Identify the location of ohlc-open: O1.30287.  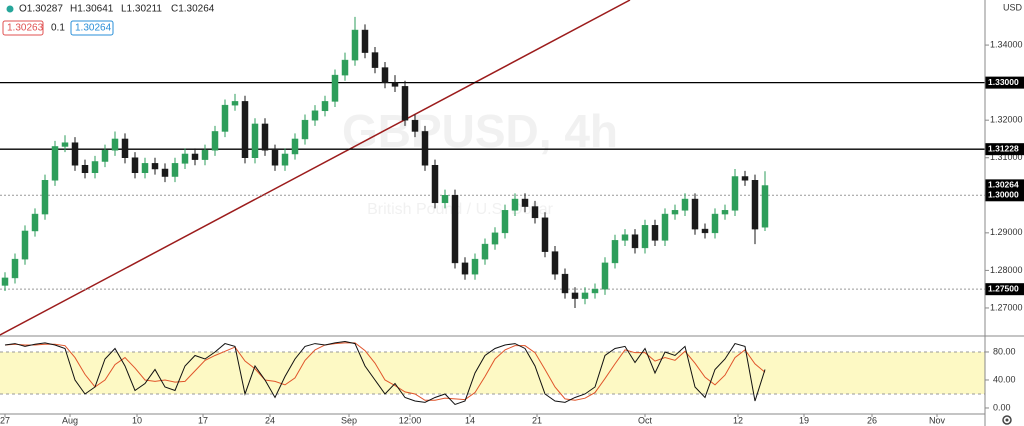
(41, 9).